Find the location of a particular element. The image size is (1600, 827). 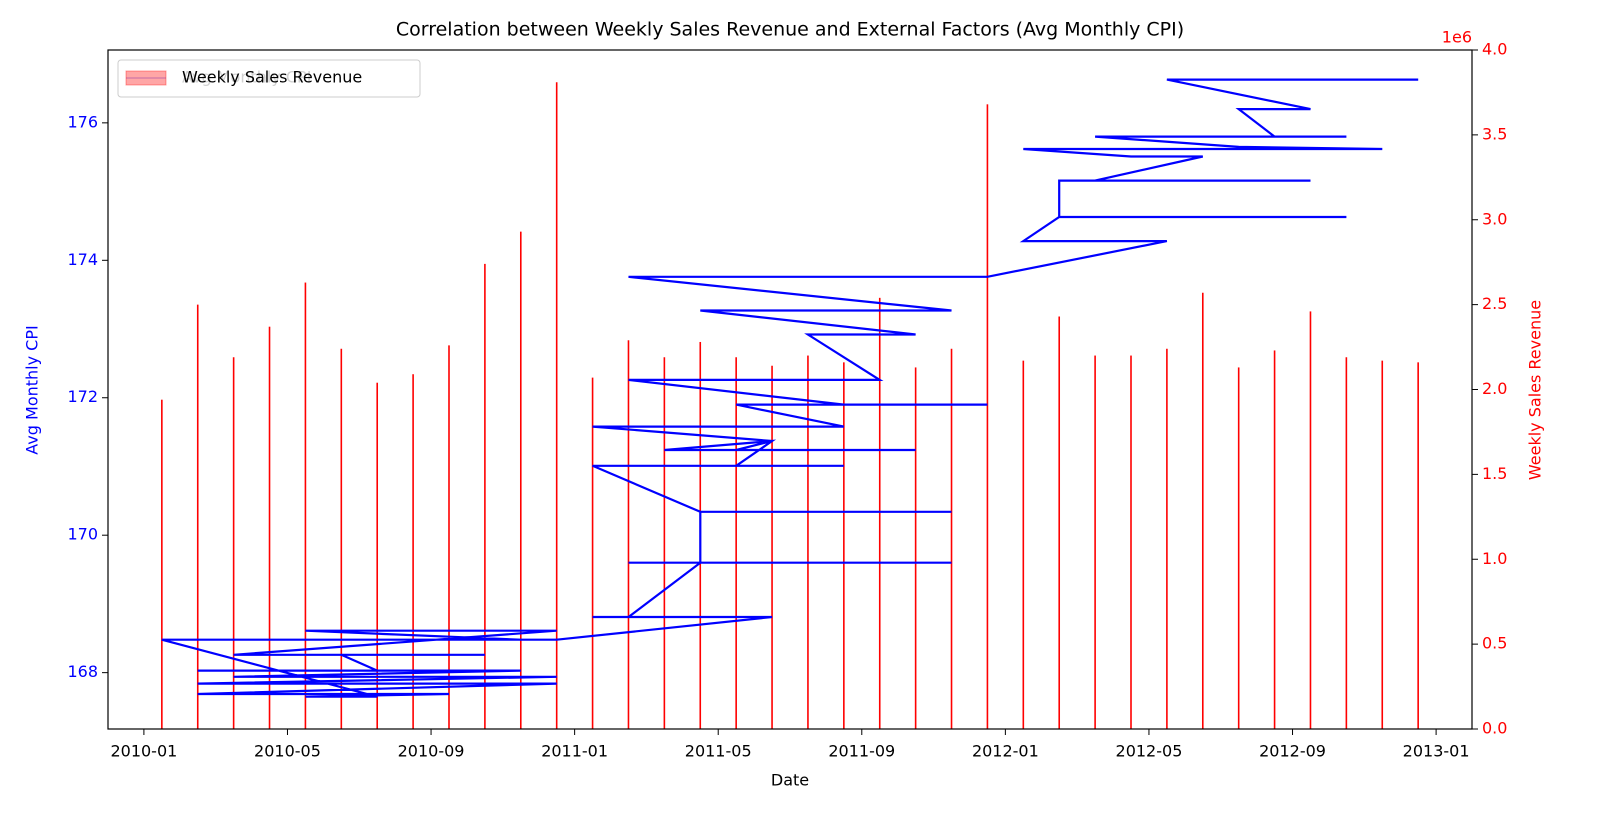

x-tick-label: 2012-01 is located at coordinates (1005, 751).